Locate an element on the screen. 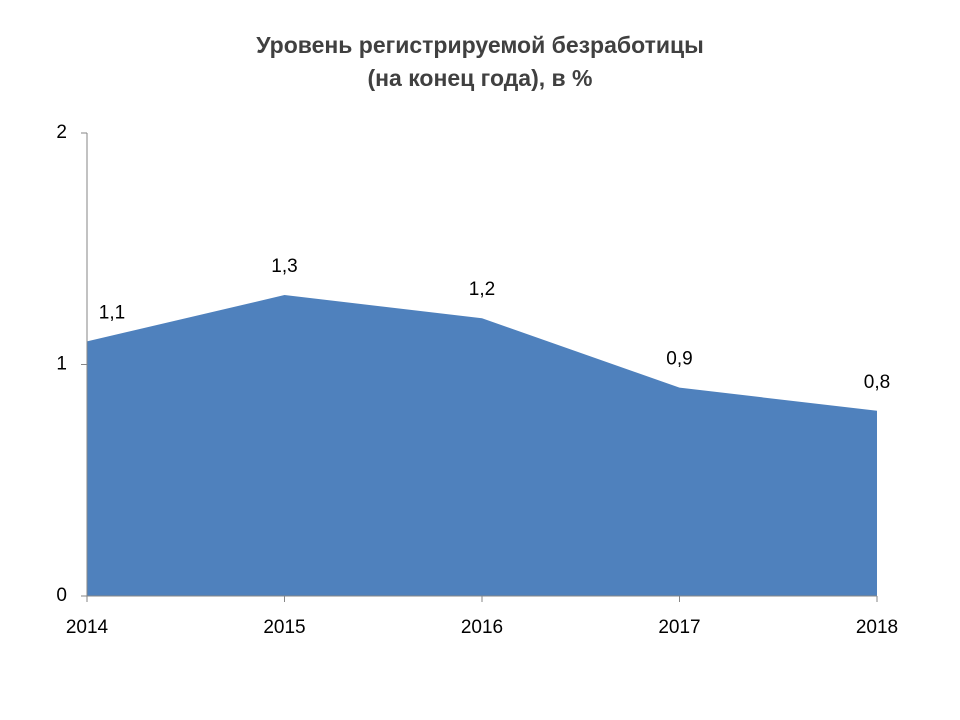 The height and width of the screenshot is (720, 960). data-label: 1,1 is located at coordinates (112, 312).